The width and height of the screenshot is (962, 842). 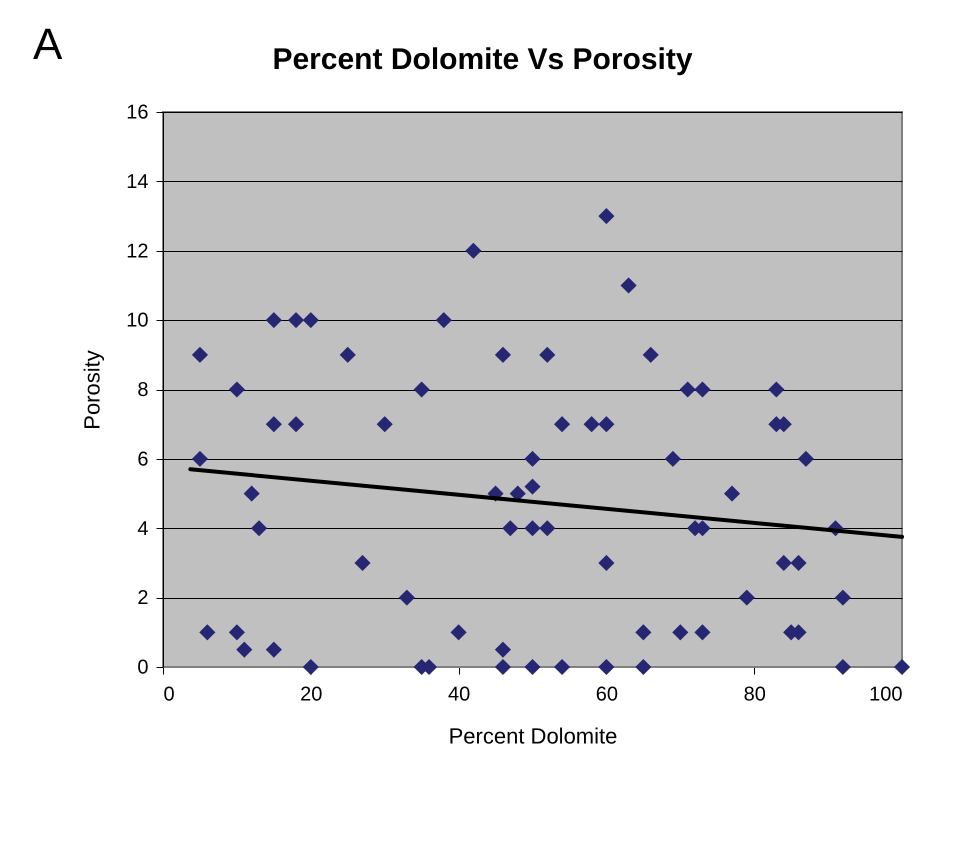 I want to click on chart-title: Percent Dolomite Vs Porosity, so click(x=482, y=59).